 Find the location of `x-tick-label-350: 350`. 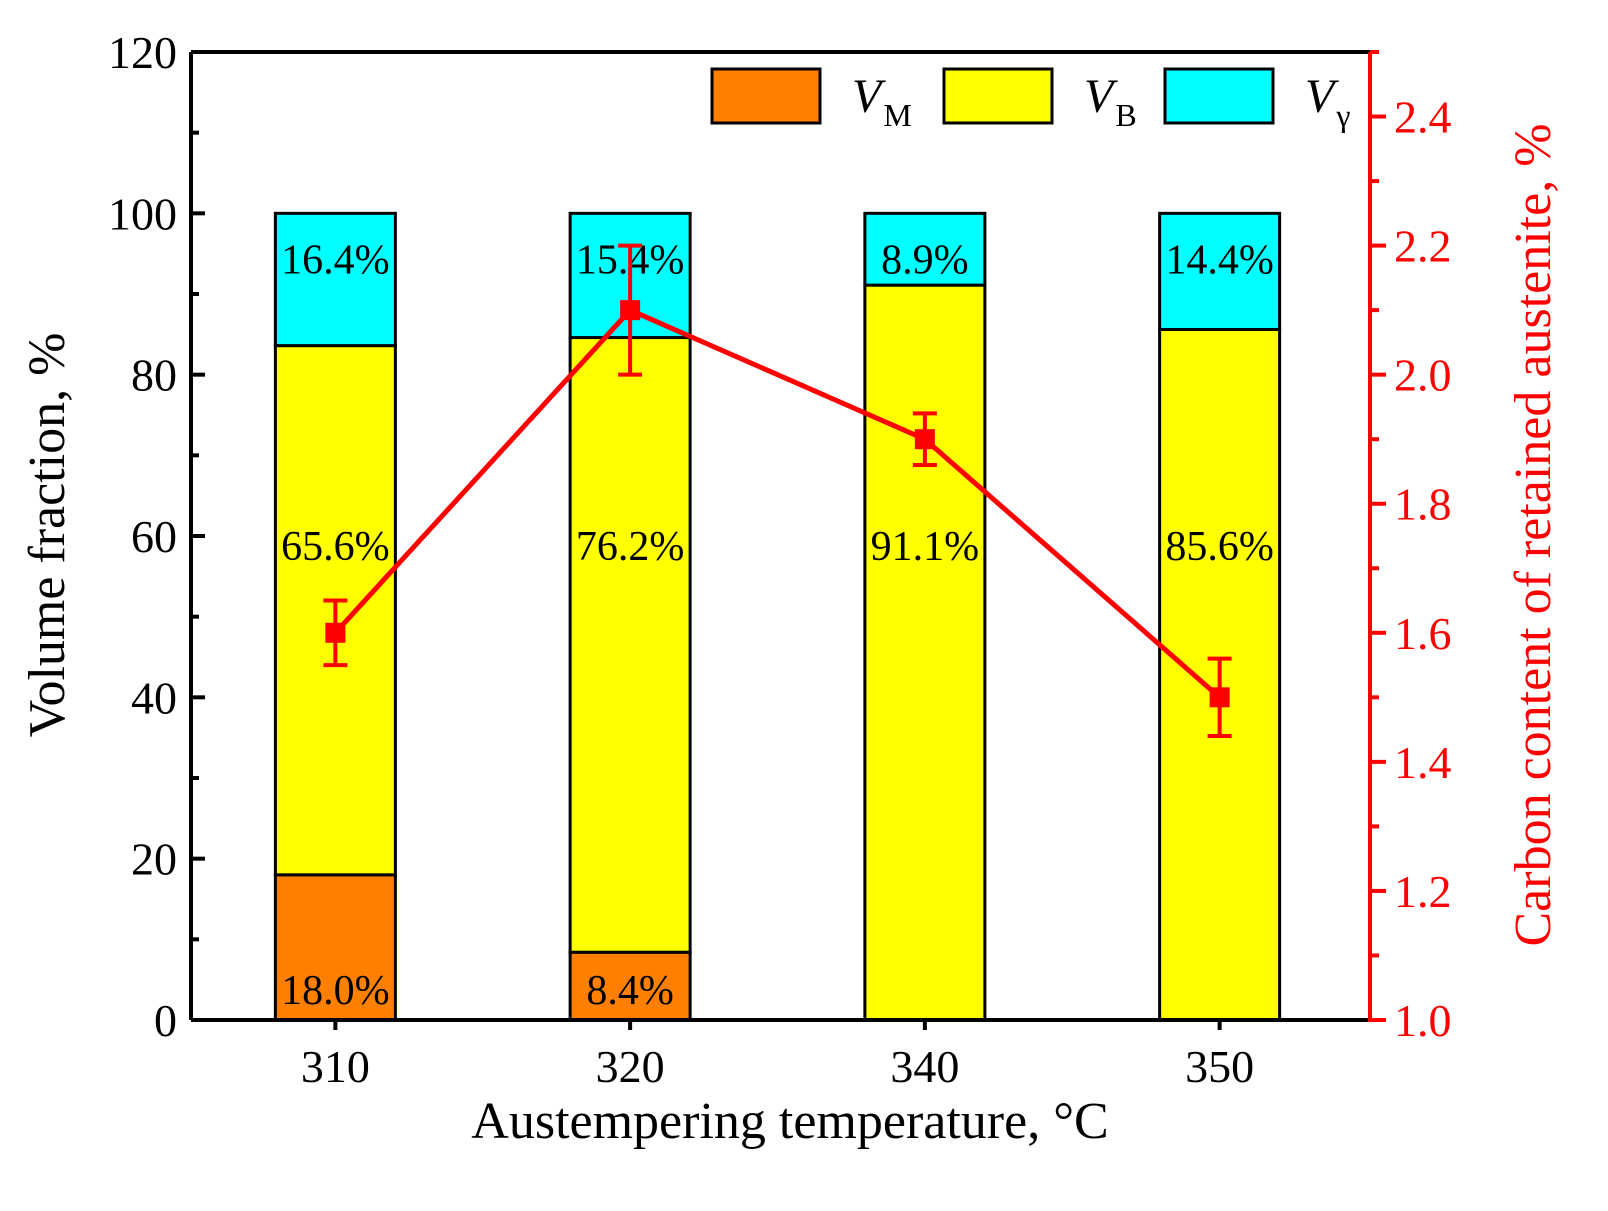

x-tick-label-350: 350 is located at coordinates (1219, 1066).